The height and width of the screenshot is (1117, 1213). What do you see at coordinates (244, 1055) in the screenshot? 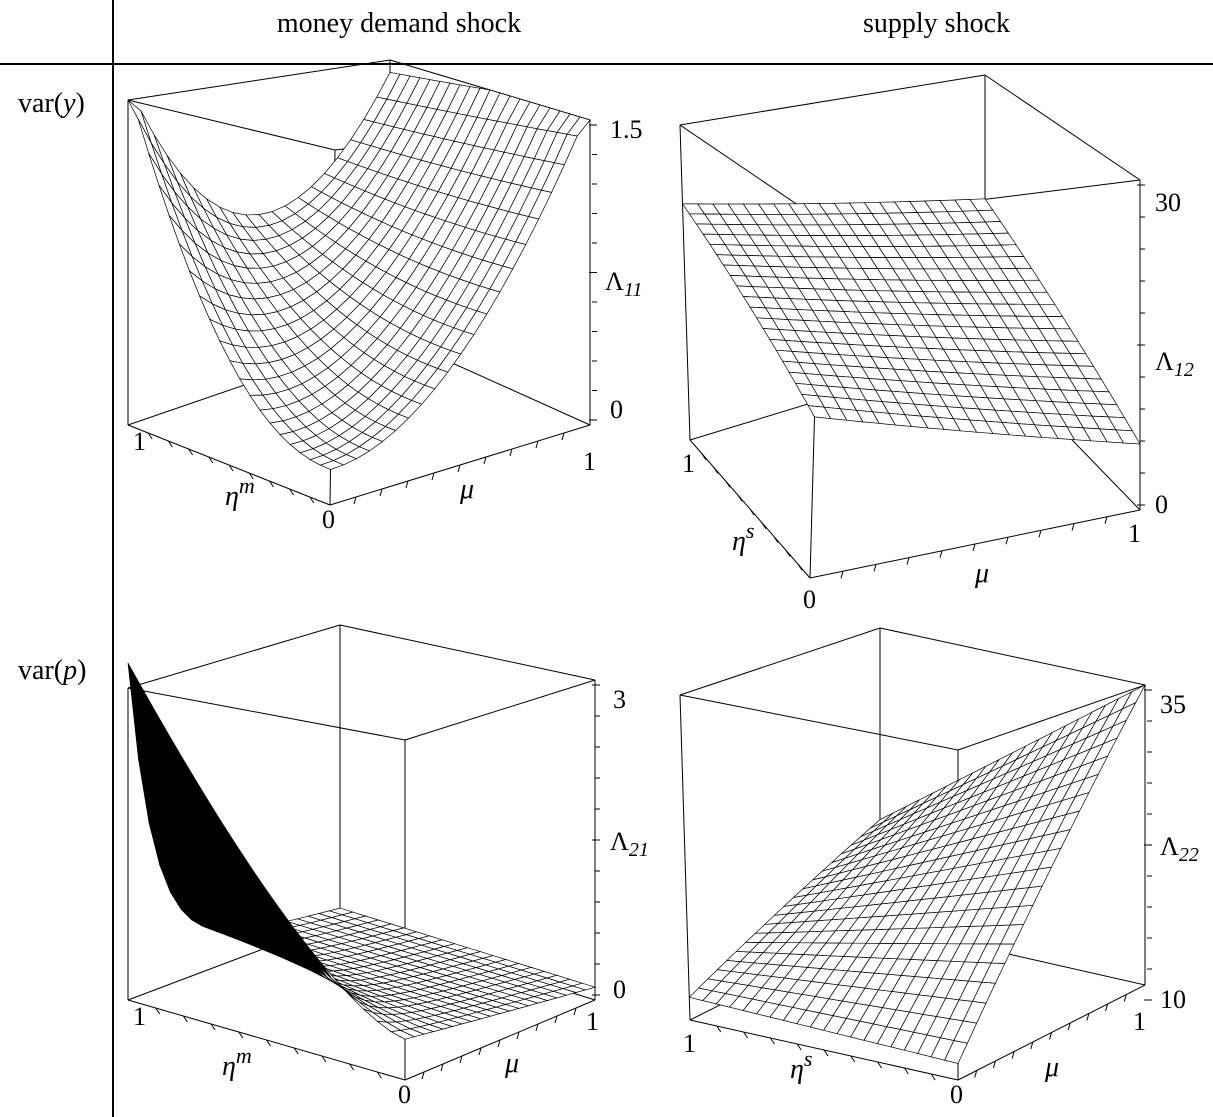
I see `eta-axis-label-sup: m` at bounding box center [244, 1055].